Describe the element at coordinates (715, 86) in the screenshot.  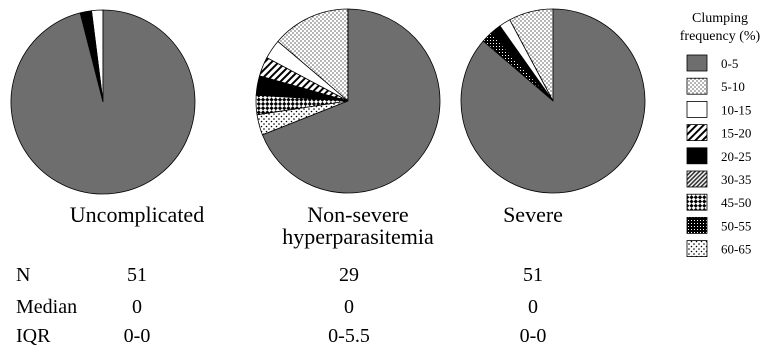
I see `legend-entry-5-10: 5-10` at that location.